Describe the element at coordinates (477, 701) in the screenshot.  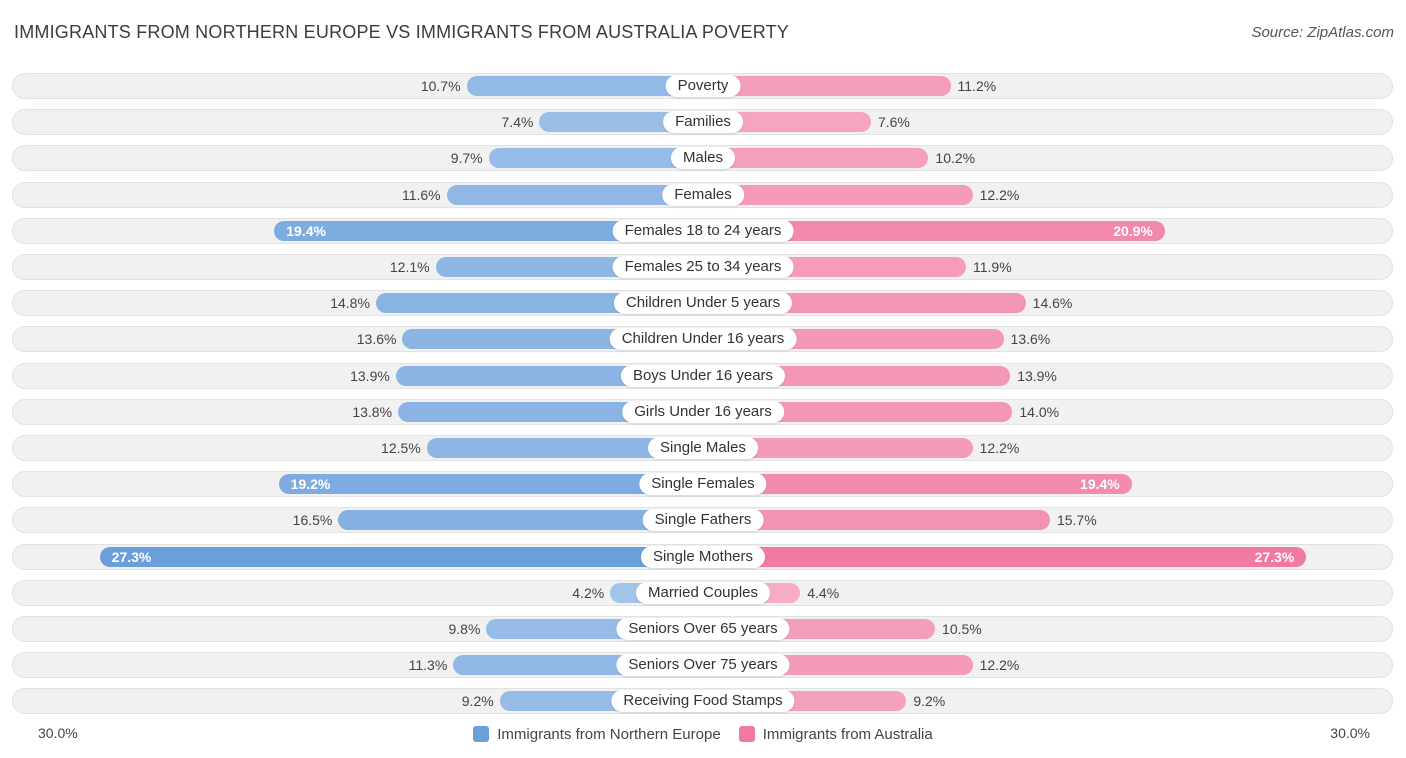
I see `value-label-northern-europe: 9.2%` at that location.